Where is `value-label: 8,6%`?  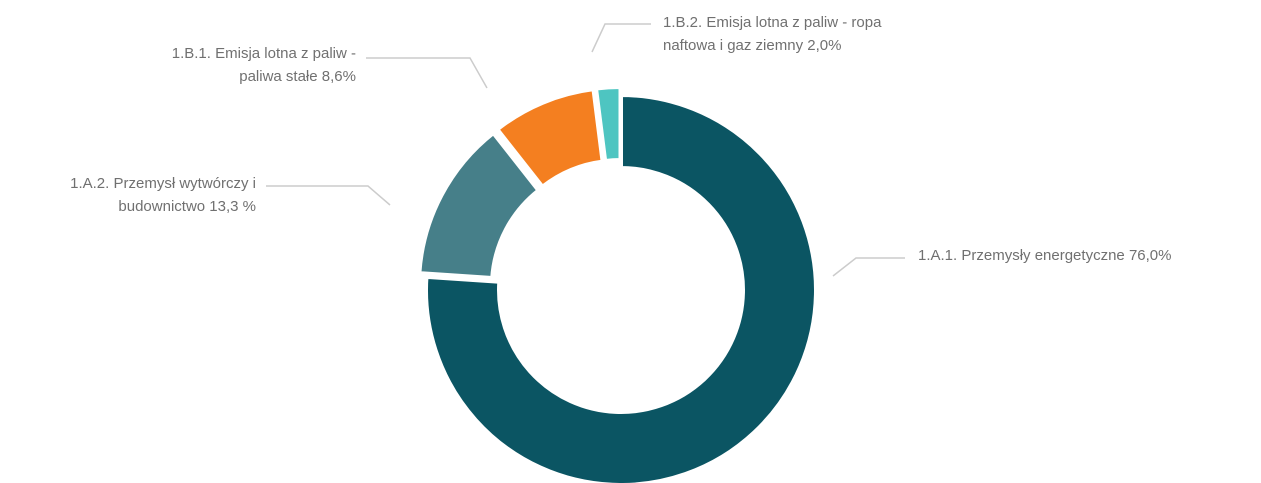 value-label: 8,6% is located at coordinates (338, 76).